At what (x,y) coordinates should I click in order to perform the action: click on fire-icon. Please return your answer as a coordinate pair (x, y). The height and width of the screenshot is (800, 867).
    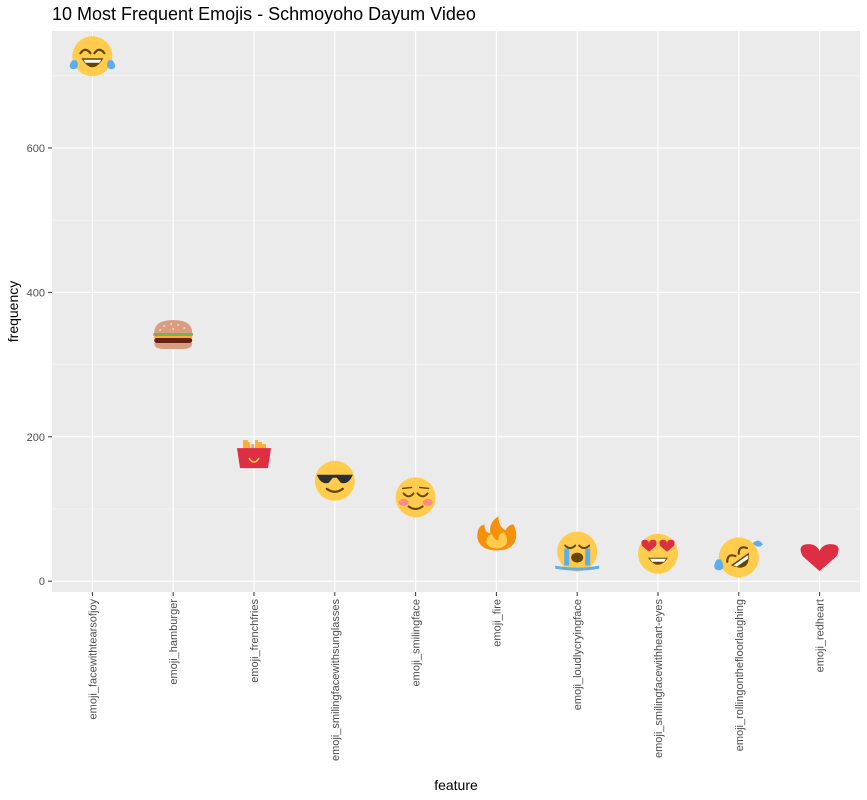
    Looking at the image, I should click on (497, 533).